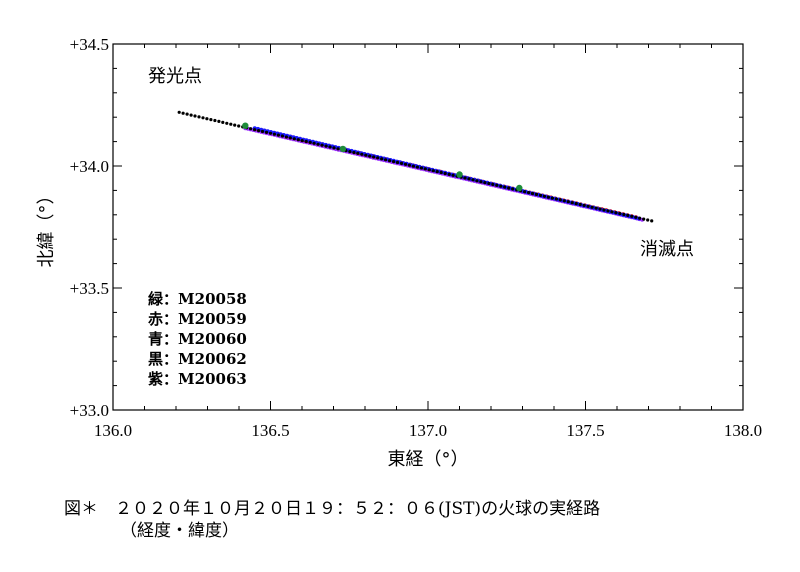  What do you see at coordinates (428, 430) in the screenshot?
I see `x-tick-label: 137.0` at bounding box center [428, 430].